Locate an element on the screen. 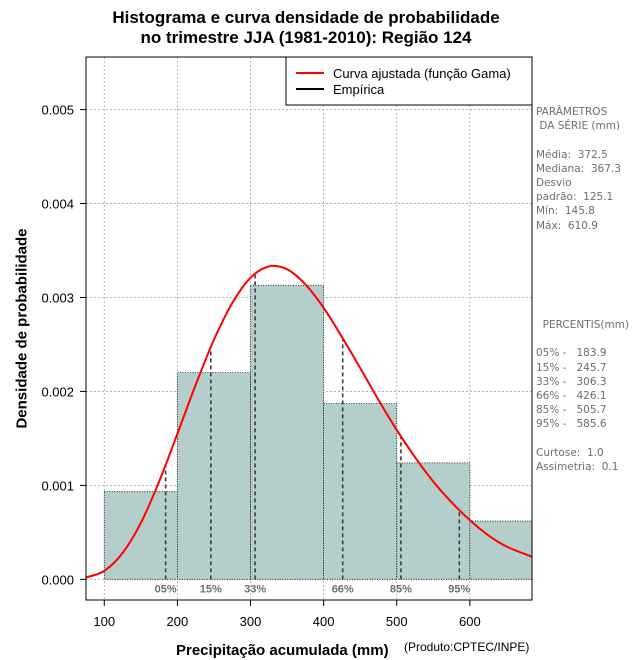 The image size is (640, 660). params-title-2: DA SÉRIE (mm) is located at coordinates (578, 126).